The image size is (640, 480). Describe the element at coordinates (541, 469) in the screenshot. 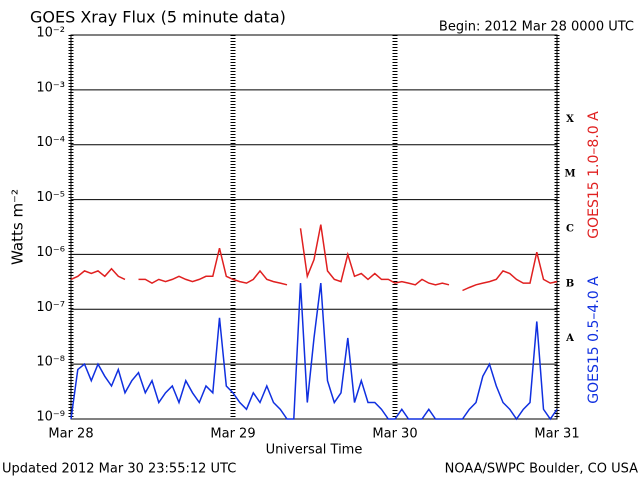

I see `footer-source: NOAA/SWPC Boulder, CO USA` at that location.